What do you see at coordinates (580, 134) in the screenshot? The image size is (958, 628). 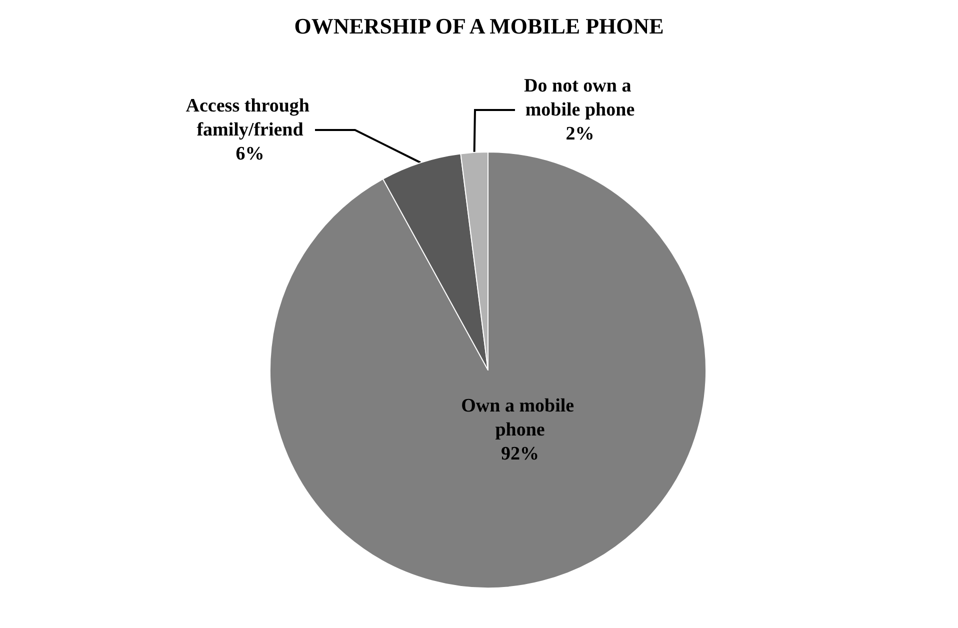 I see `data-label: 2%` at bounding box center [580, 134].